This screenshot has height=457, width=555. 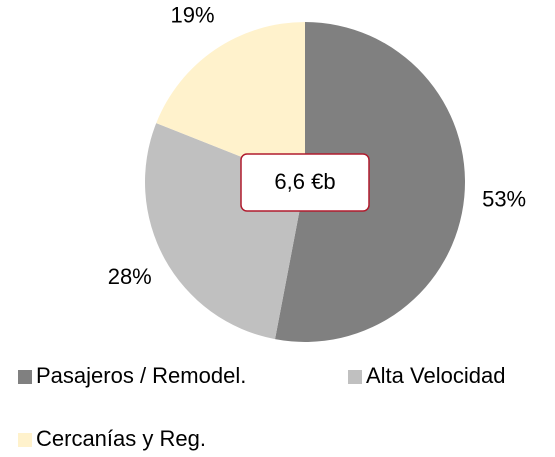 I want to click on legend-label: Alta Velocidad, so click(x=435, y=375).